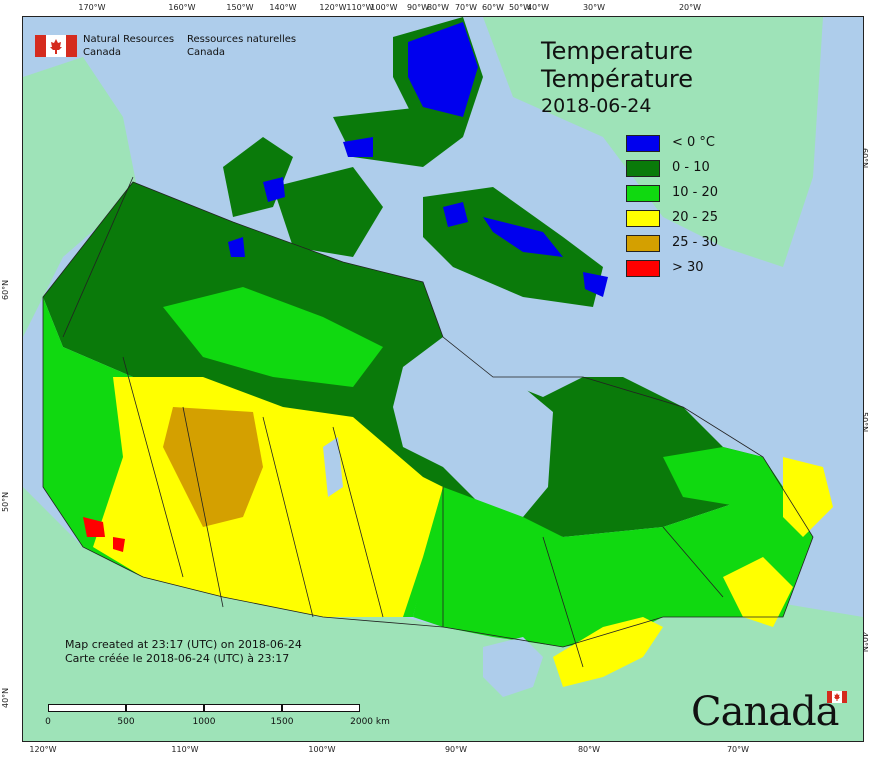  I want to click on graticule-top-80w: 80°W, so click(438, 7).